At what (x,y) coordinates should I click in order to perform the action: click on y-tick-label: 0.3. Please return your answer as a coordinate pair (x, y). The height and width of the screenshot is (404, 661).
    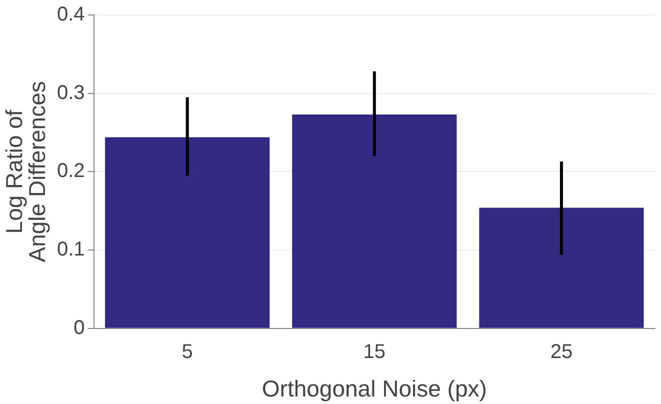
    Looking at the image, I should click on (70, 93).